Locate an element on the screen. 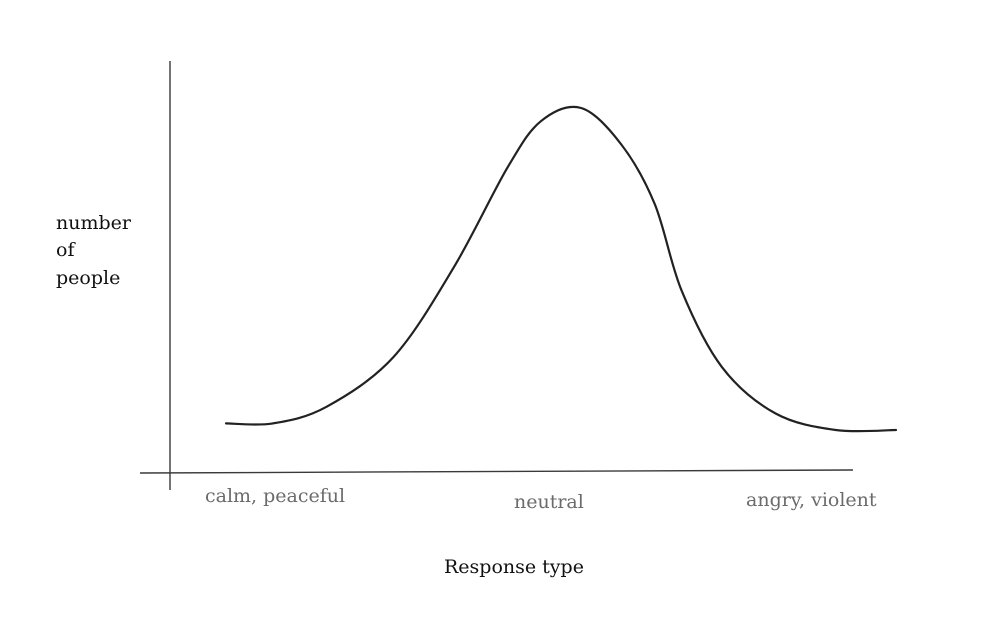  tick-label-calm: calm, peaceful is located at coordinates (275, 496).